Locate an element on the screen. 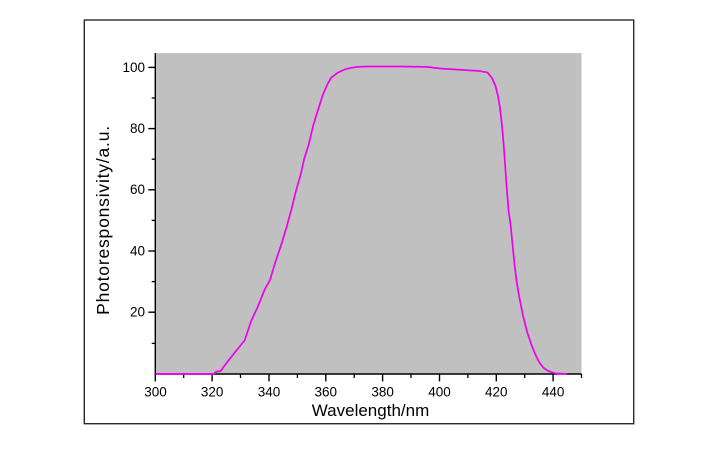  svg-text: 60 is located at coordinates (137, 189).